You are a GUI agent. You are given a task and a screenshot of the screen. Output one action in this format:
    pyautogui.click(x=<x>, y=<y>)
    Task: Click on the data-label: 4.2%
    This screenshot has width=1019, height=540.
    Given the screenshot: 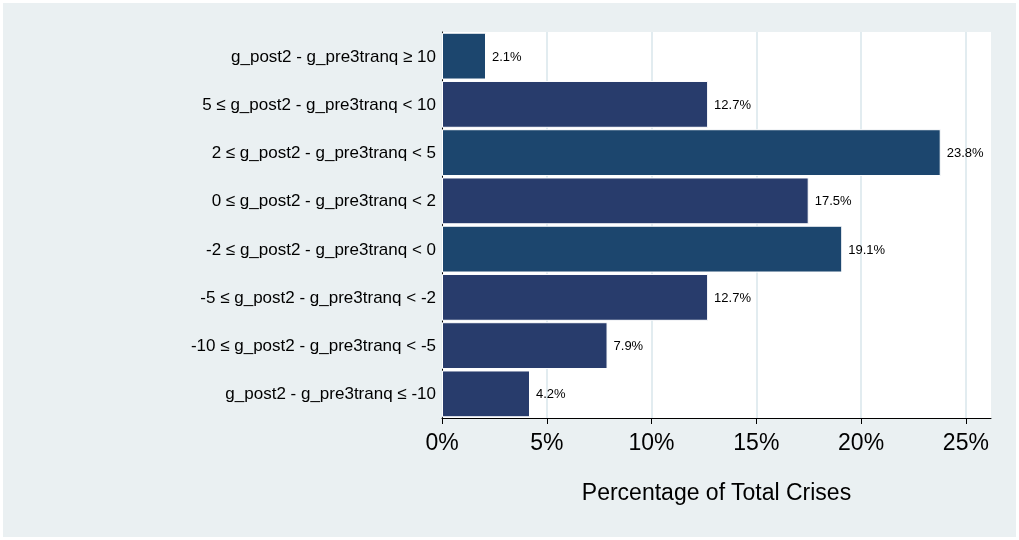 What is the action you would take?
    pyautogui.click(x=551, y=394)
    